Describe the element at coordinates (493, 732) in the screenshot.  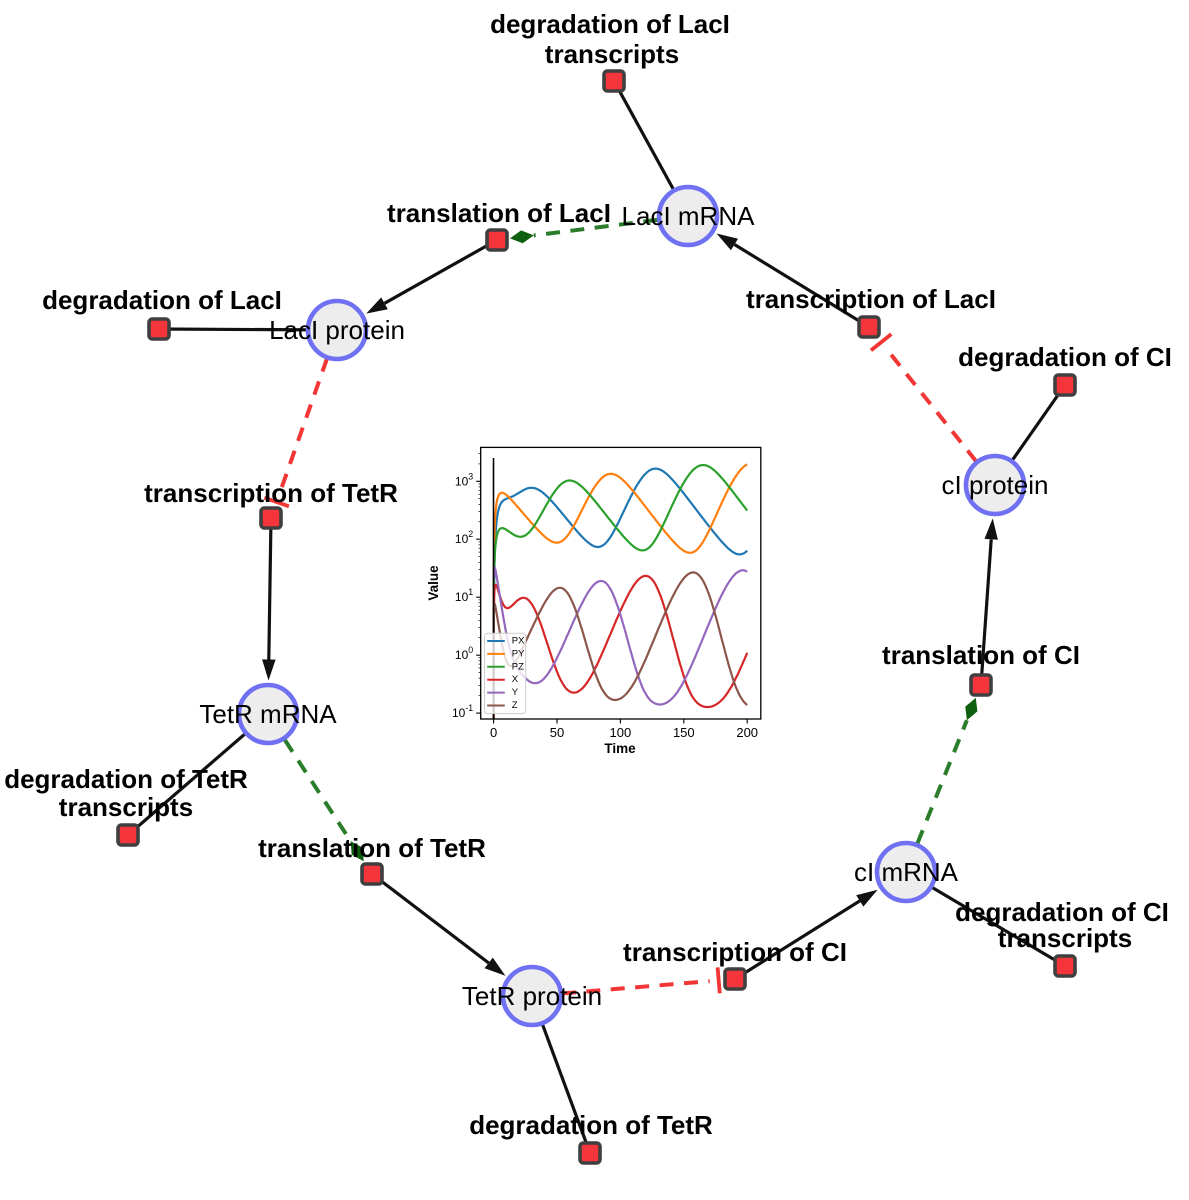
I see `svg-text: 0` at that location.